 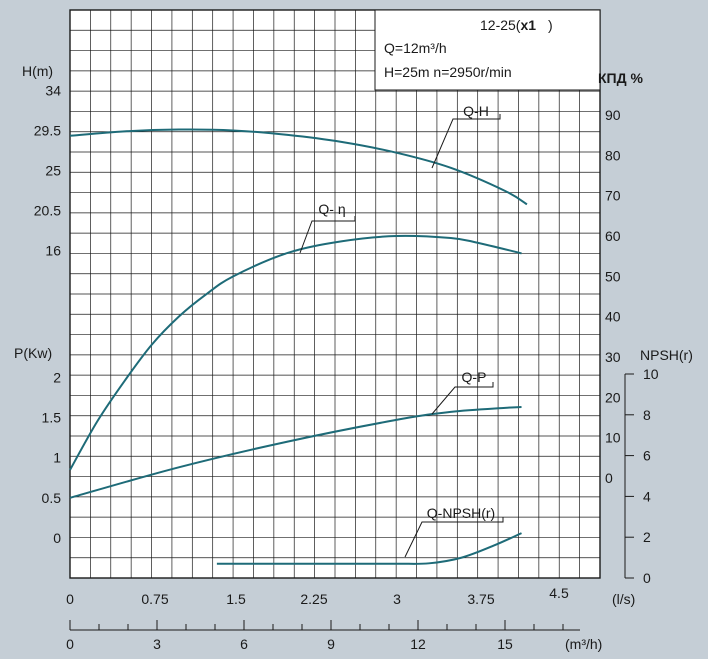 I want to click on chart-title-model: 12-25(, so click(x=500, y=25).